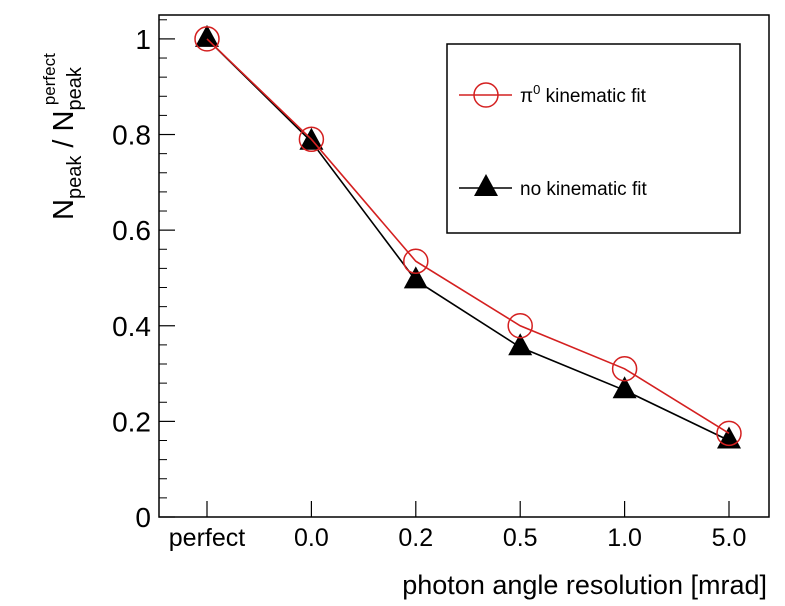 This screenshot has width=785, height=606. I want to click on y-tick-label: 1, so click(143, 39).